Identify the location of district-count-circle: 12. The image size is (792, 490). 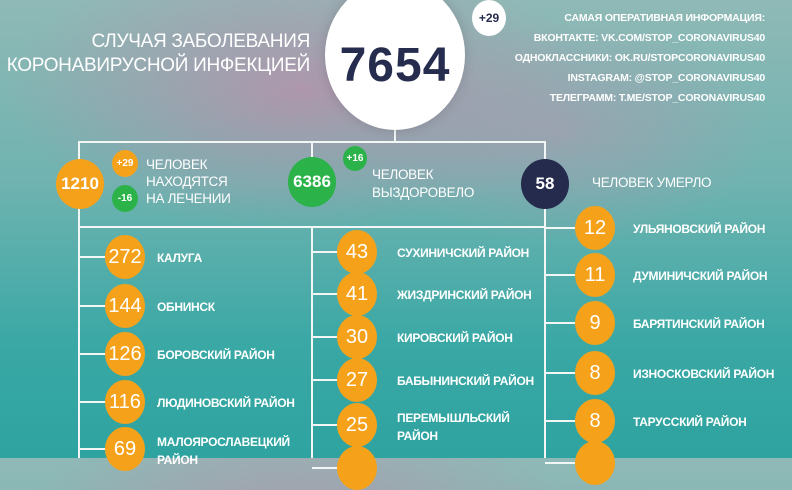
(595, 228).